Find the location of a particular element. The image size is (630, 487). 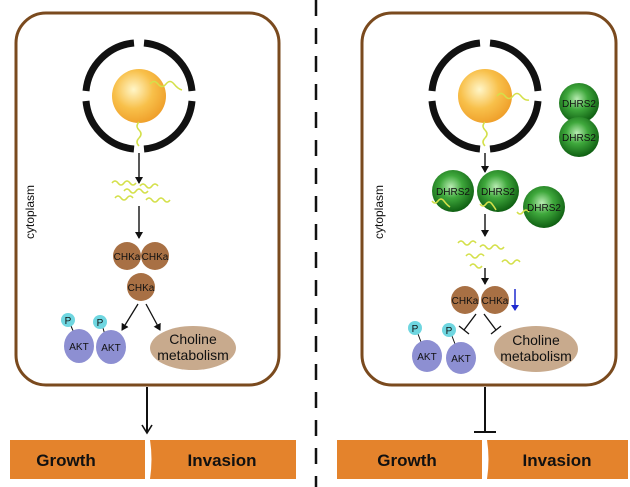

right-chka-cluster: CHKa CHKa is located at coordinates (485, 300).